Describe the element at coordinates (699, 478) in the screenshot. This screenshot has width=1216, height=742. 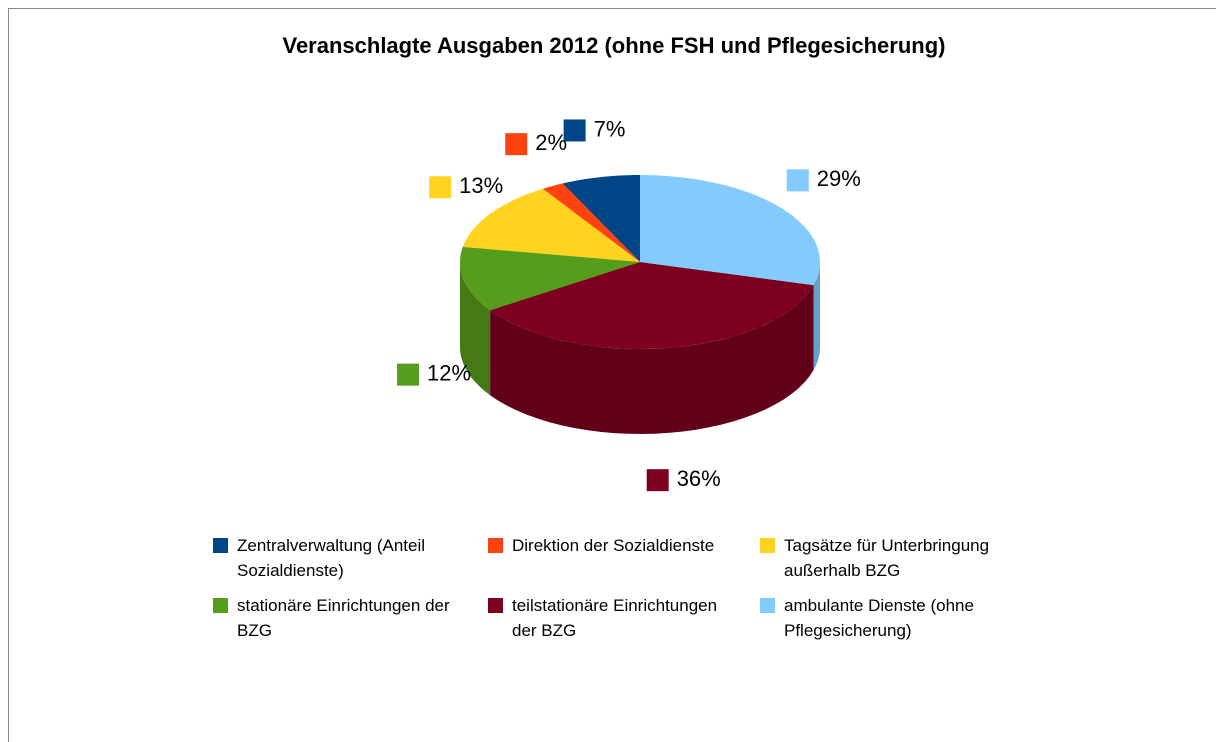
I see `data-label: 36%` at that location.